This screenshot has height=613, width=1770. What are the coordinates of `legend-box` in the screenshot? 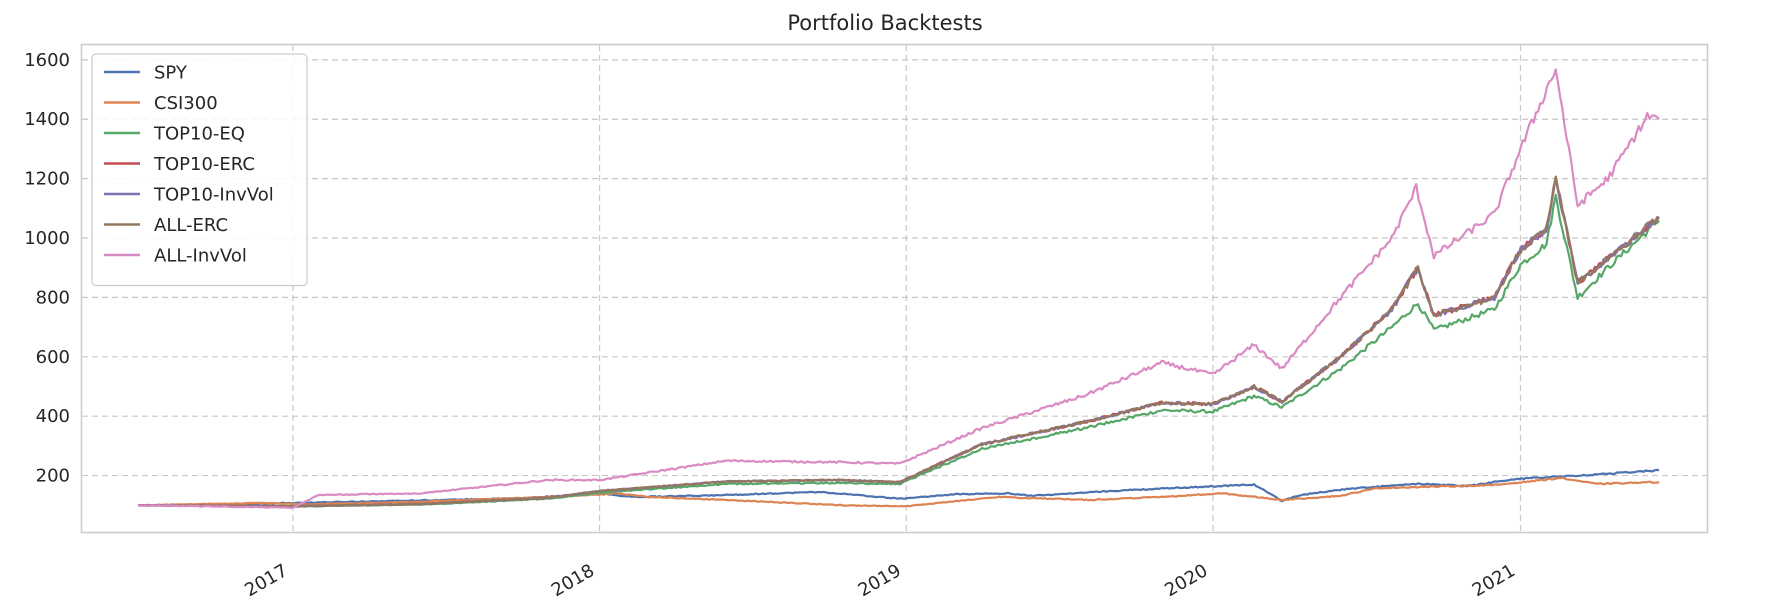 It's located at (199, 170).